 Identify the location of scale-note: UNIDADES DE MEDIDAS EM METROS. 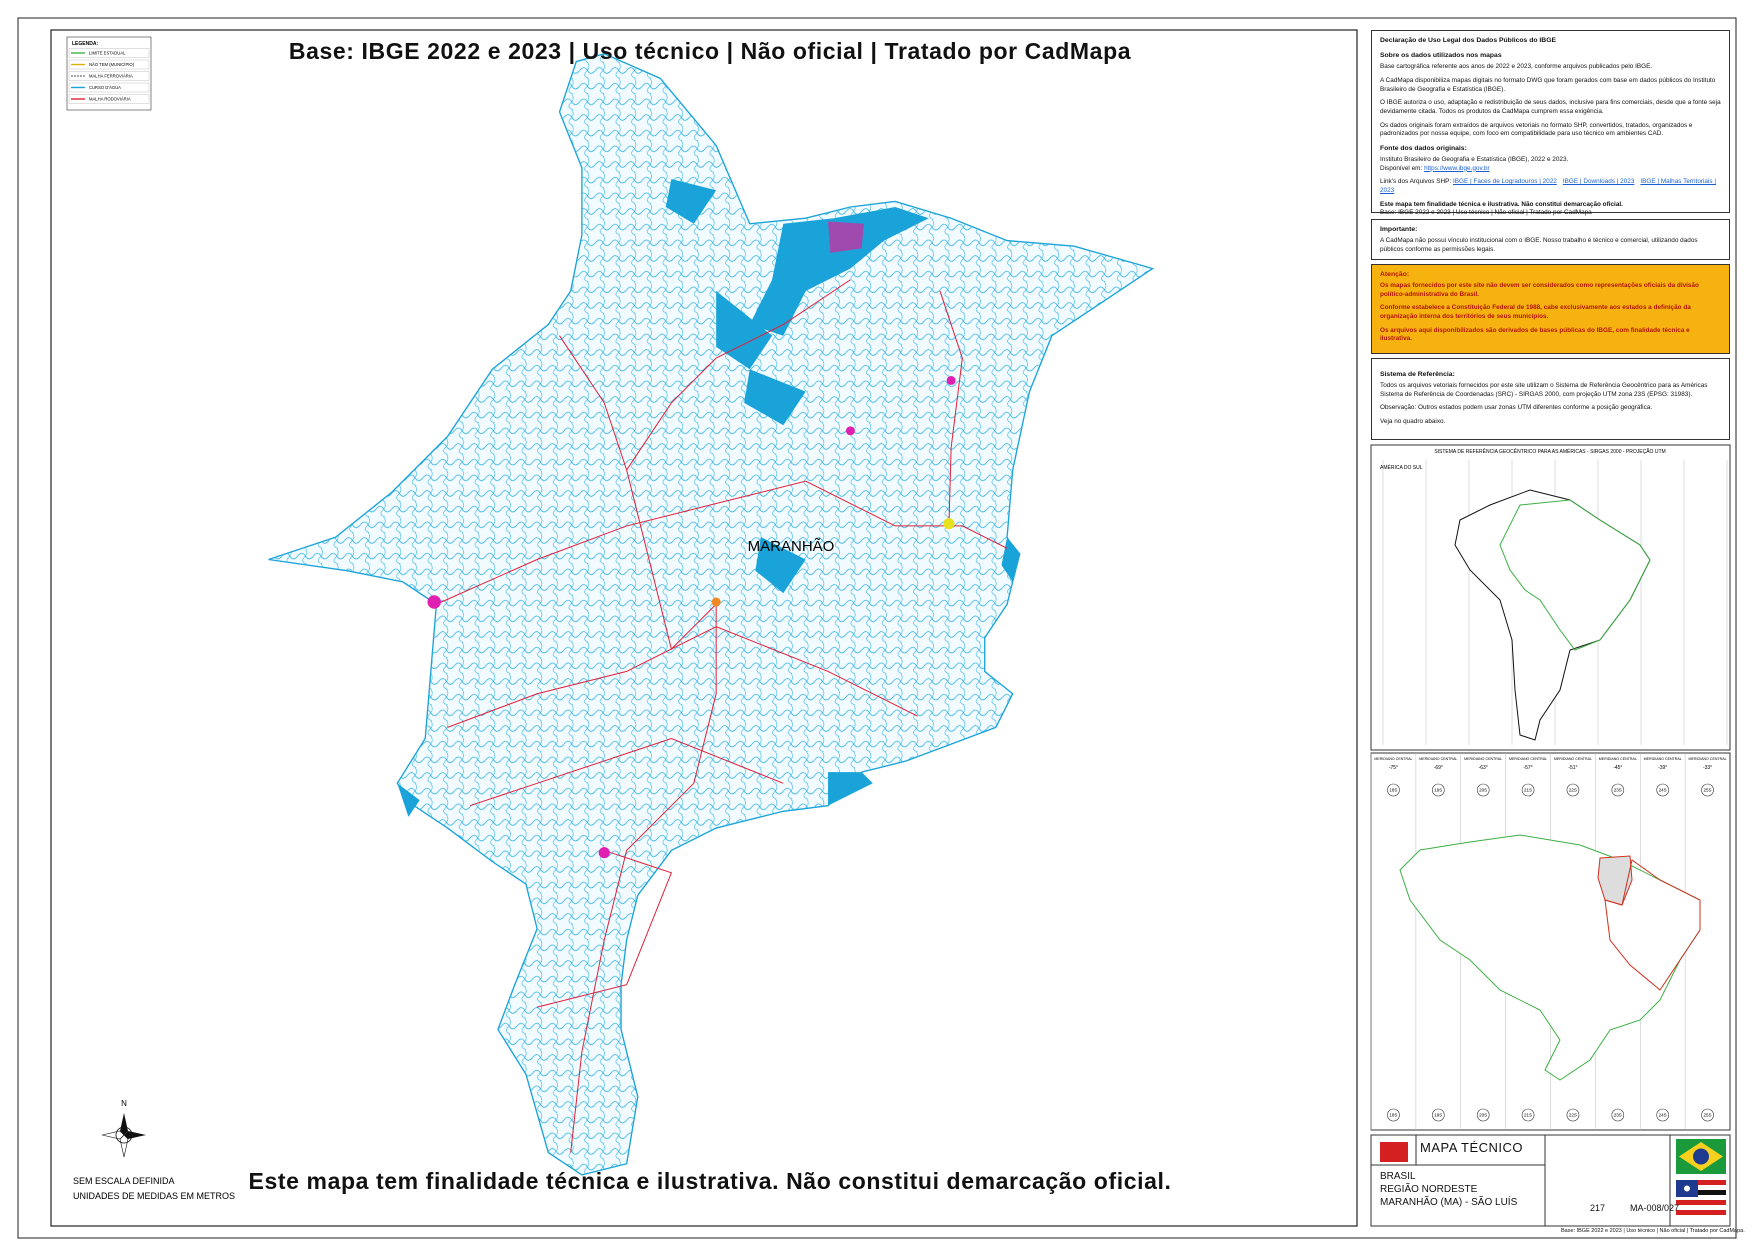
(154, 1196).